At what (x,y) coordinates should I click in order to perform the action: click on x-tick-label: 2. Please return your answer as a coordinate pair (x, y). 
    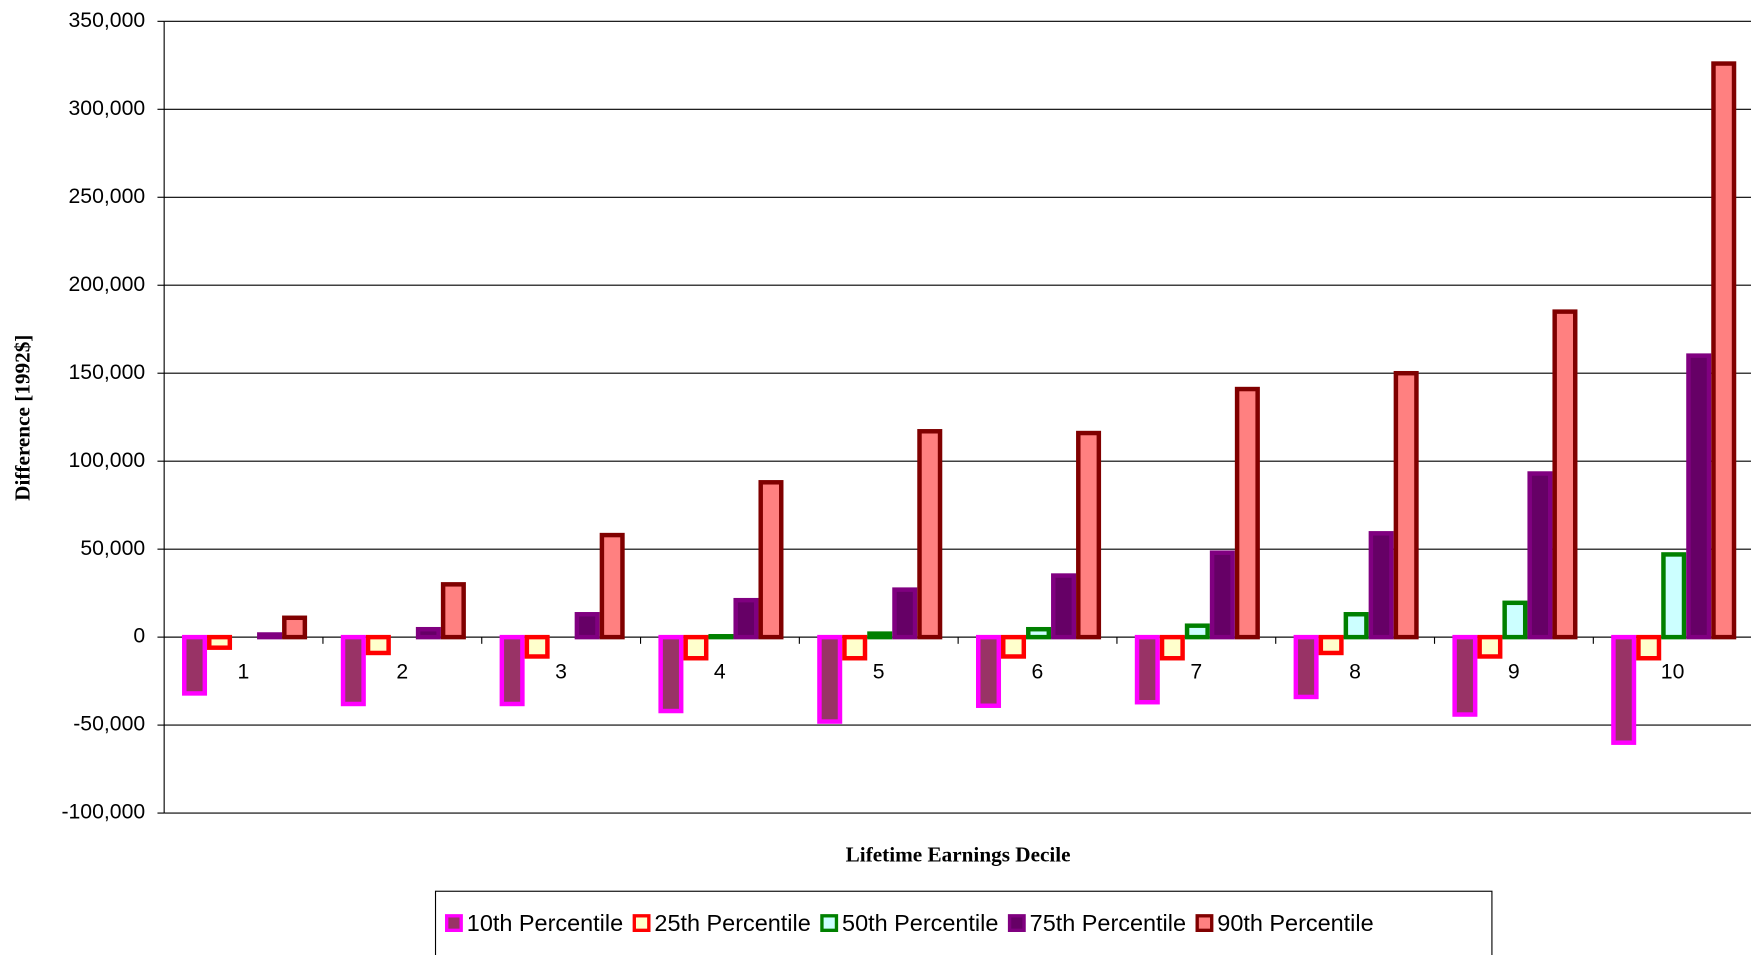
    Looking at the image, I should click on (402, 671).